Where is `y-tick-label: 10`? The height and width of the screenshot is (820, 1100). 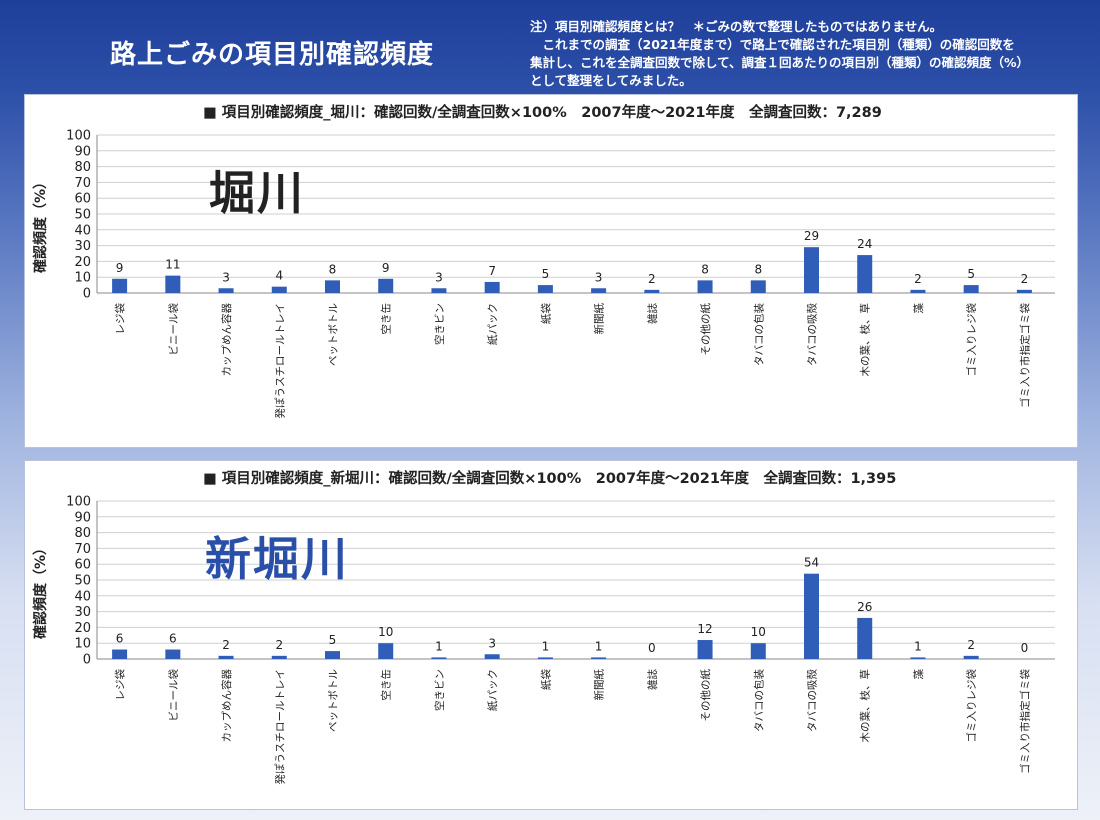 y-tick-label: 10 is located at coordinates (82, 644).